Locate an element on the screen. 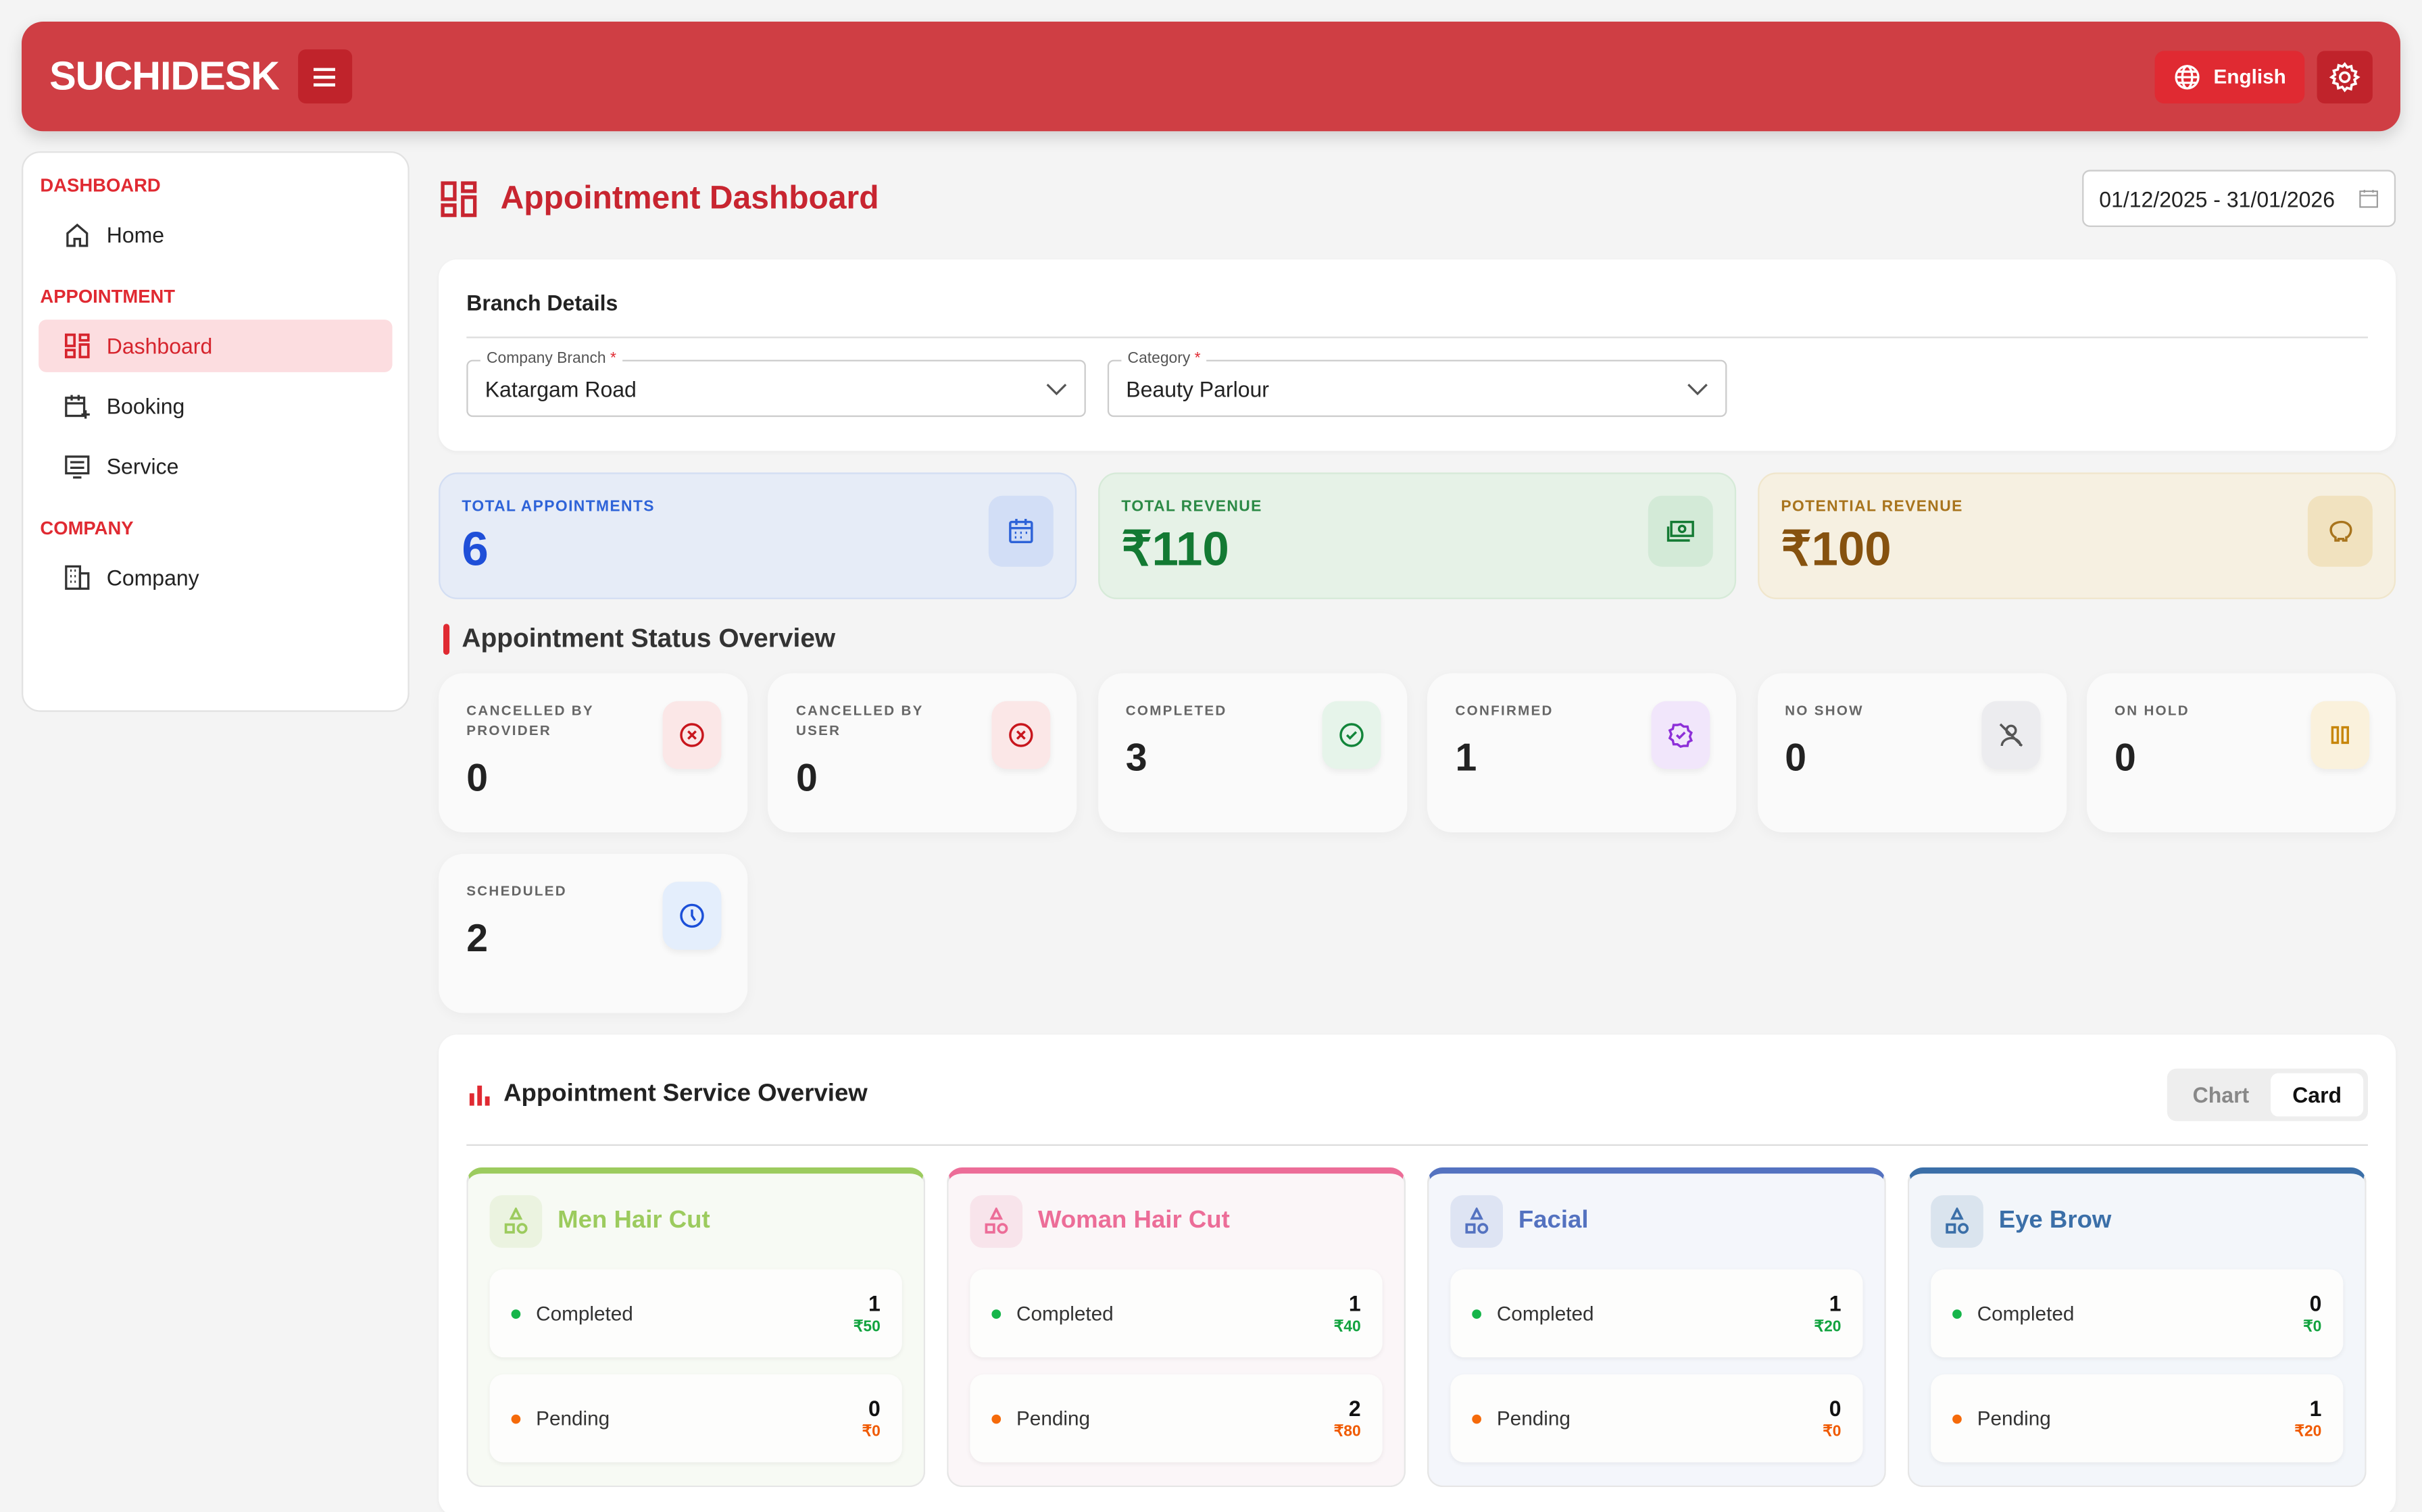 This screenshot has height=1512, width=2422. row-amount: ₹40 is located at coordinates (1347, 1327).